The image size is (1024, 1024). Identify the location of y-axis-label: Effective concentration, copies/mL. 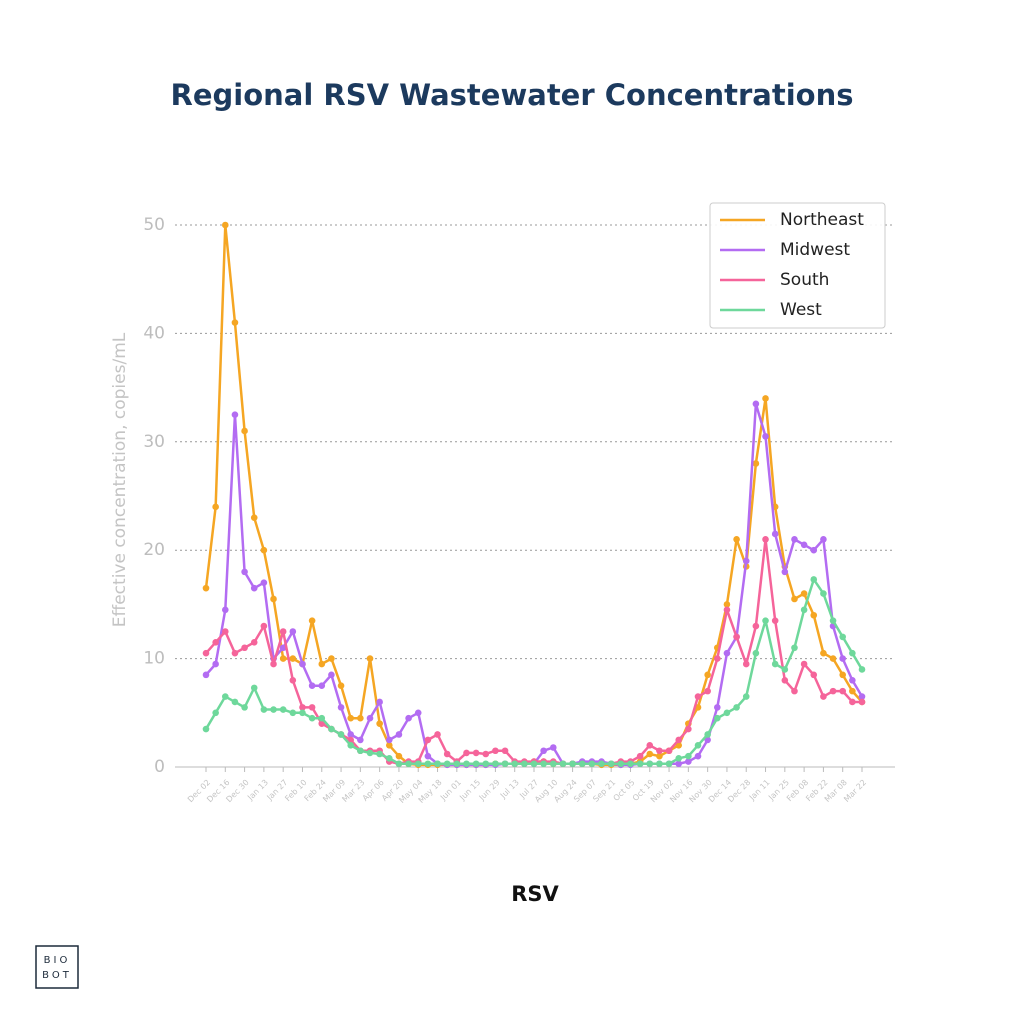
(120, 479).